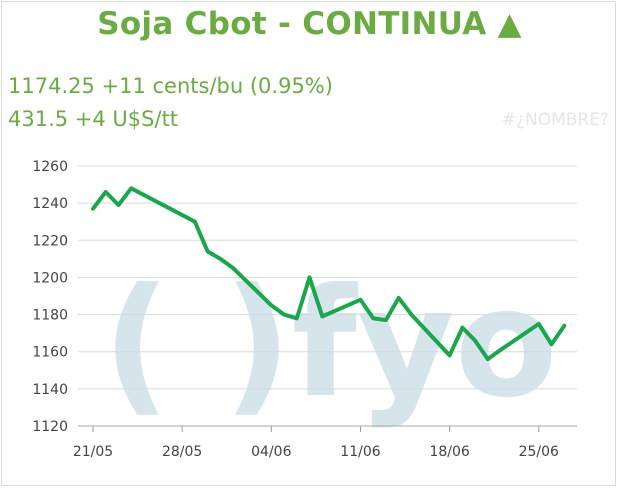 The height and width of the screenshot is (489, 619). I want to click on x-tick-label: 28/05, so click(182, 452).